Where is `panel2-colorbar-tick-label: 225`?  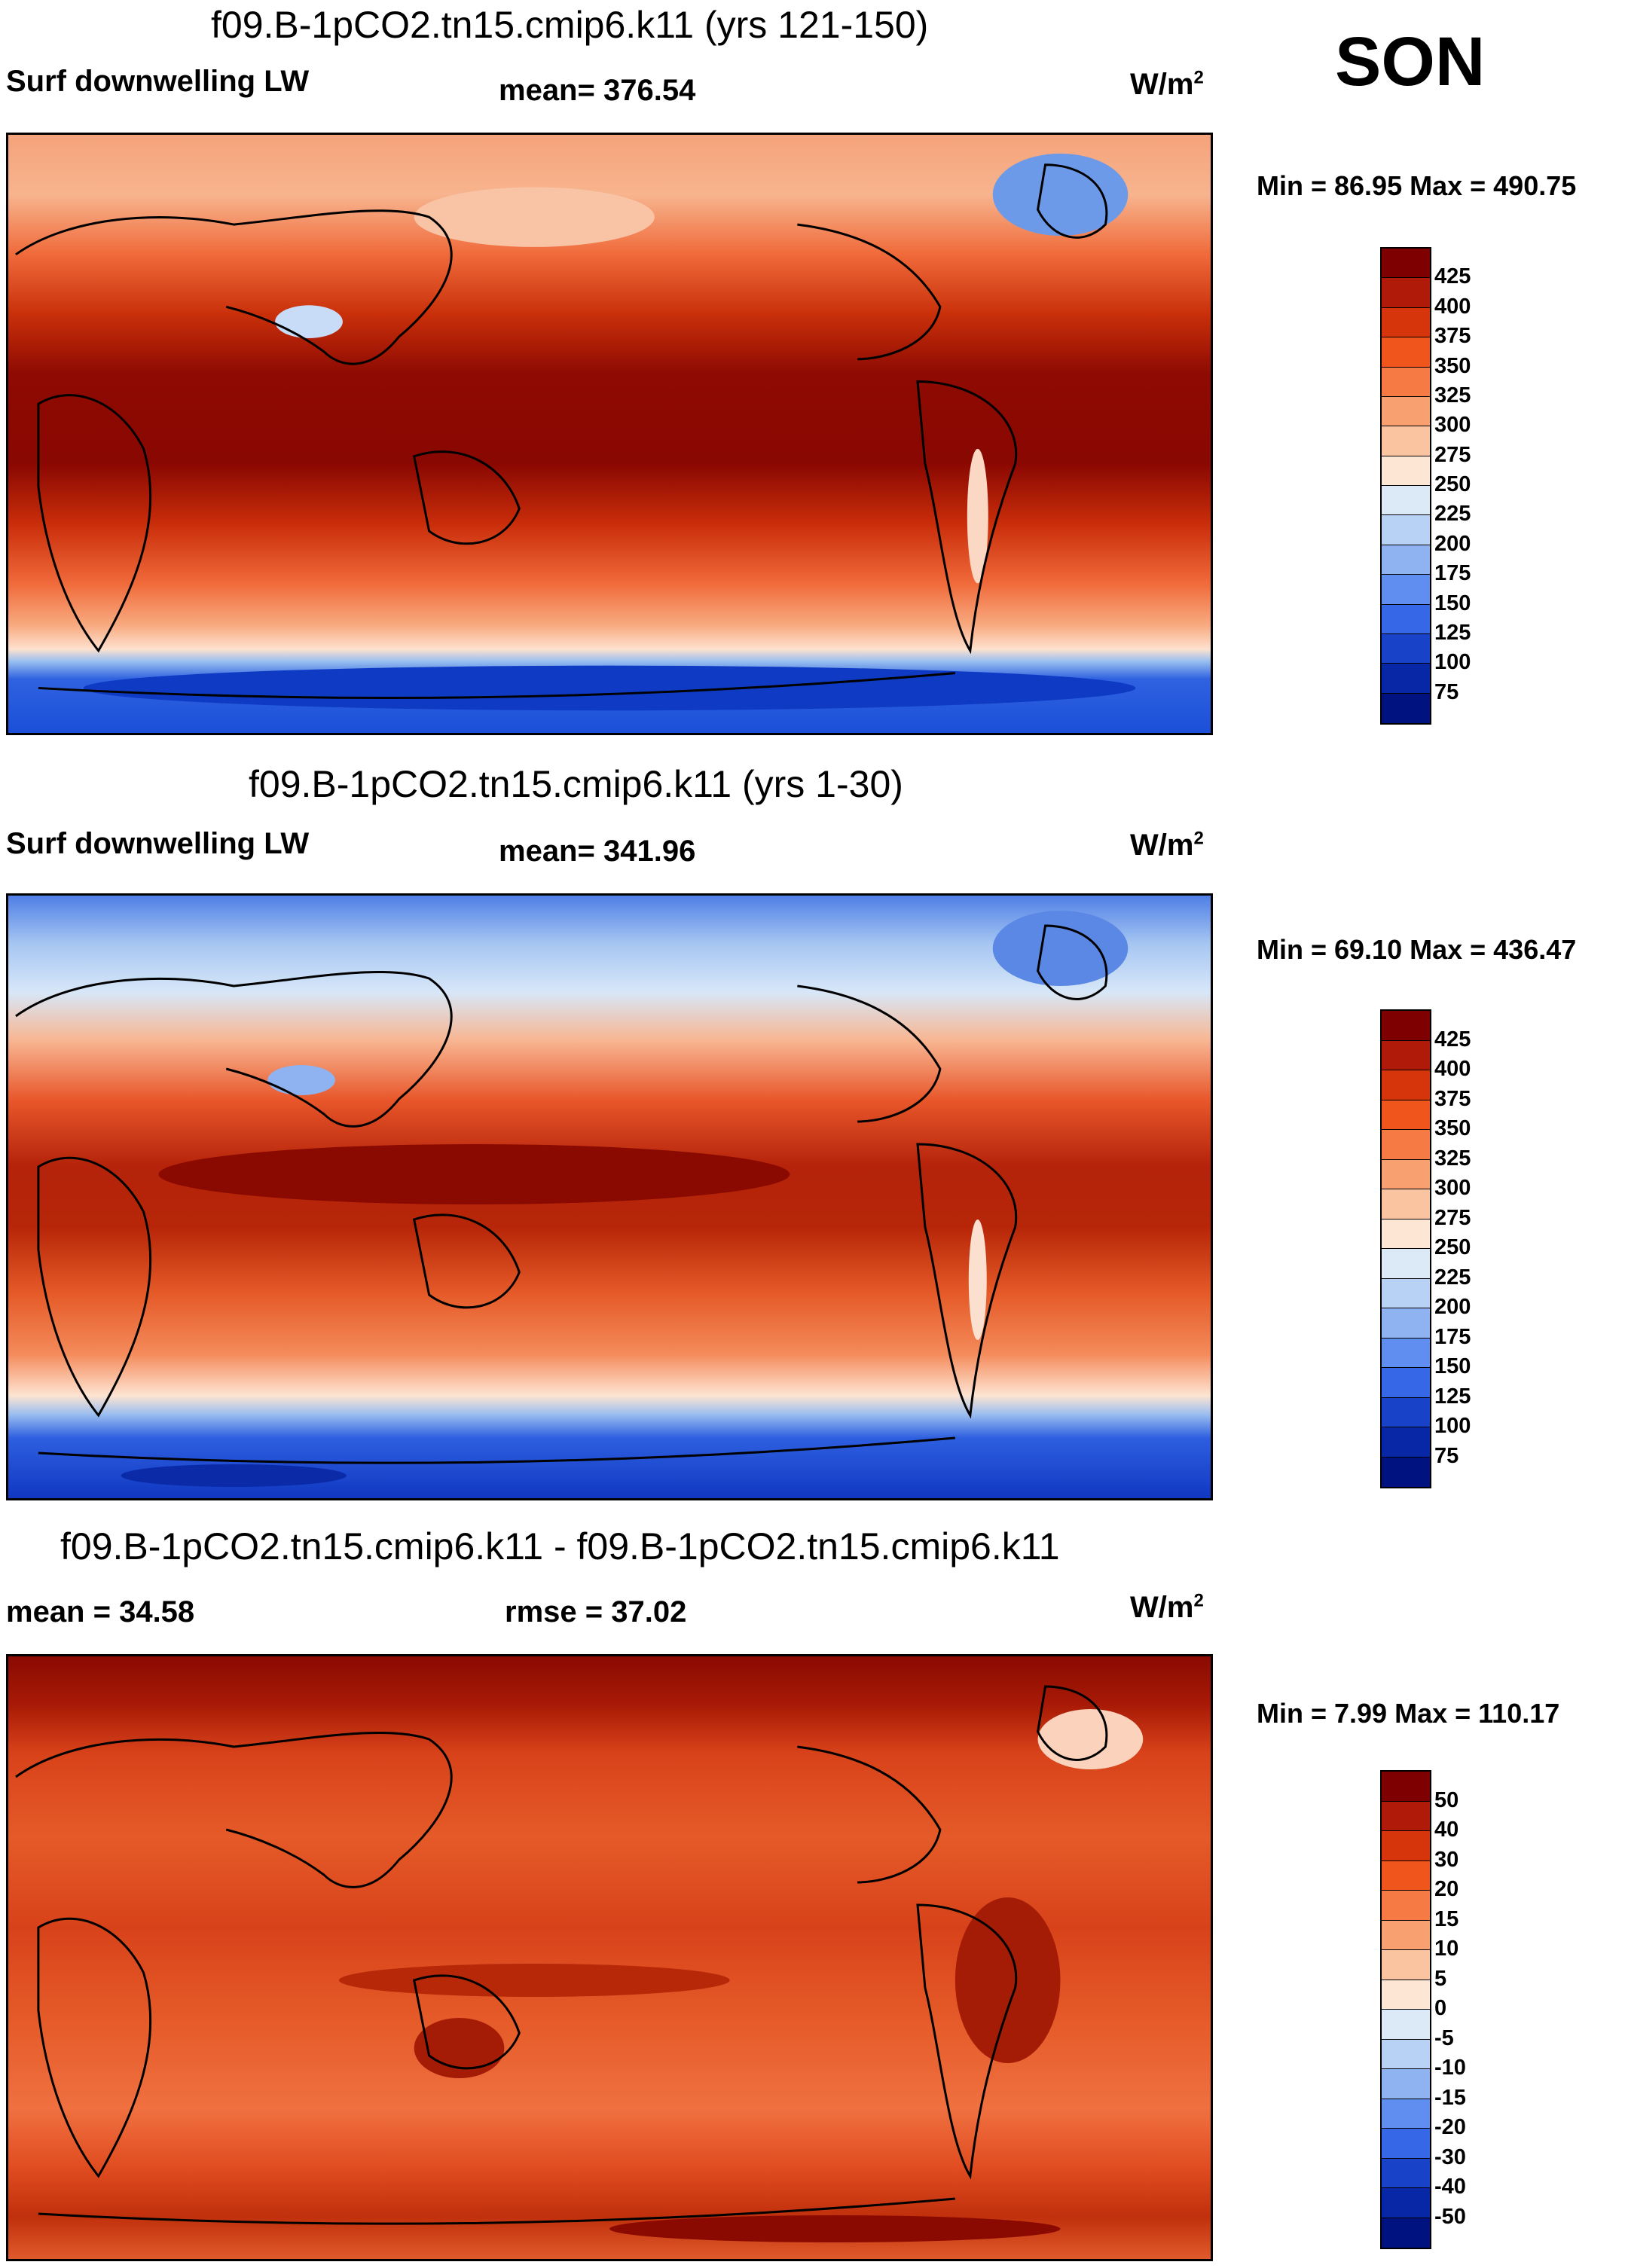 panel2-colorbar-tick-label: 225 is located at coordinates (1452, 1277).